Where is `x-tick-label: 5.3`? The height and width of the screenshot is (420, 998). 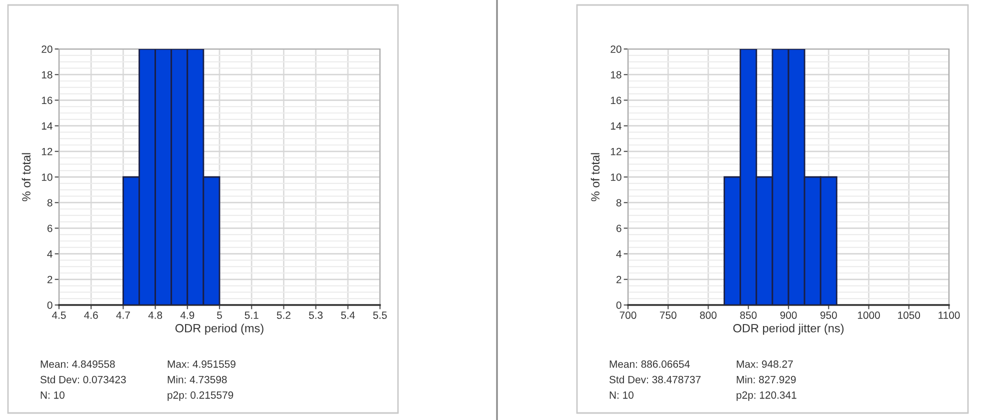
x-tick-label: 5.3 is located at coordinates (315, 315).